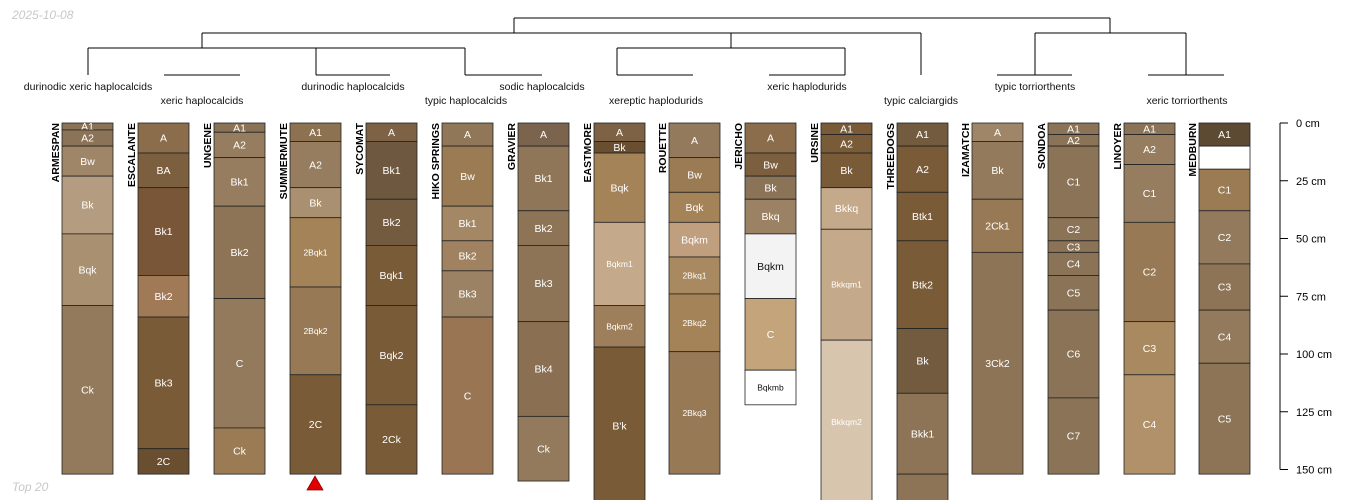 This screenshot has width=1350, height=500. I want to click on profile-name: SYCOMAT, so click(360, 148).